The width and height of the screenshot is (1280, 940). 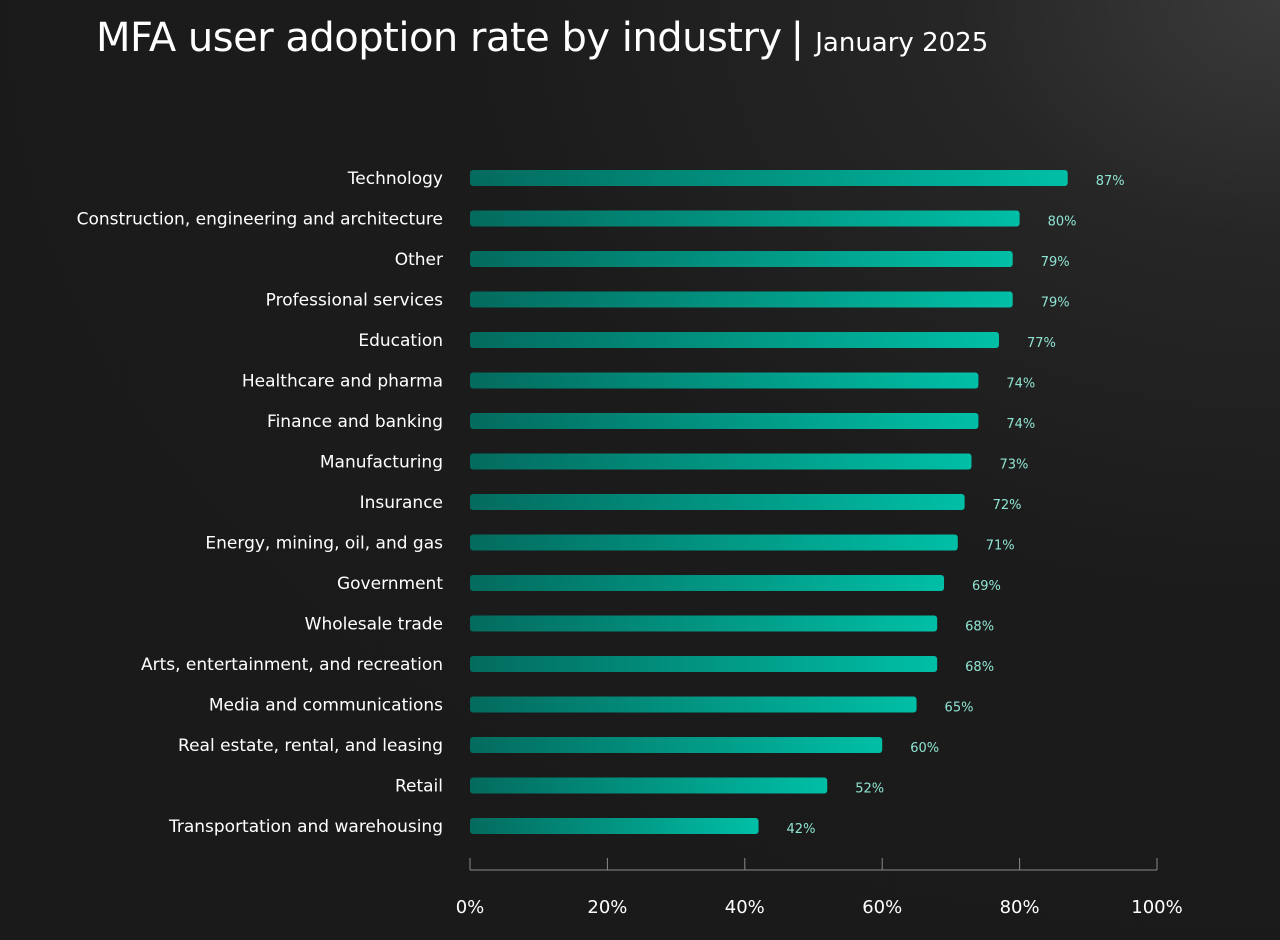 What do you see at coordinates (390, 584) in the screenshot?
I see `category-label: Government` at bounding box center [390, 584].